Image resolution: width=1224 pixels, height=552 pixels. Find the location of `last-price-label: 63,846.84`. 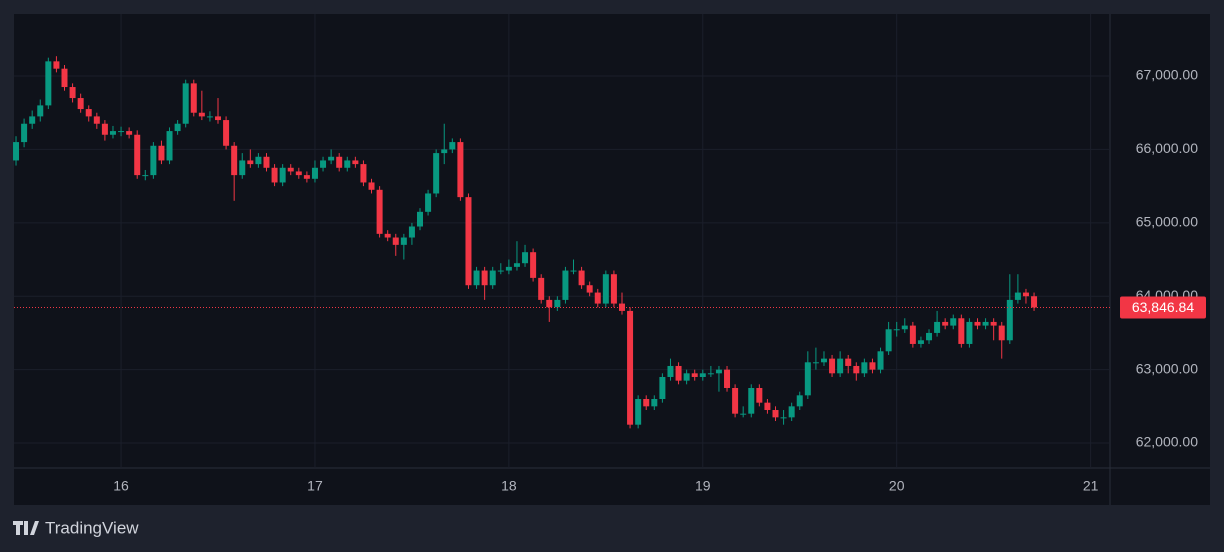

last-price-label: 63,846.84 is located at coordinates (1163, 307).